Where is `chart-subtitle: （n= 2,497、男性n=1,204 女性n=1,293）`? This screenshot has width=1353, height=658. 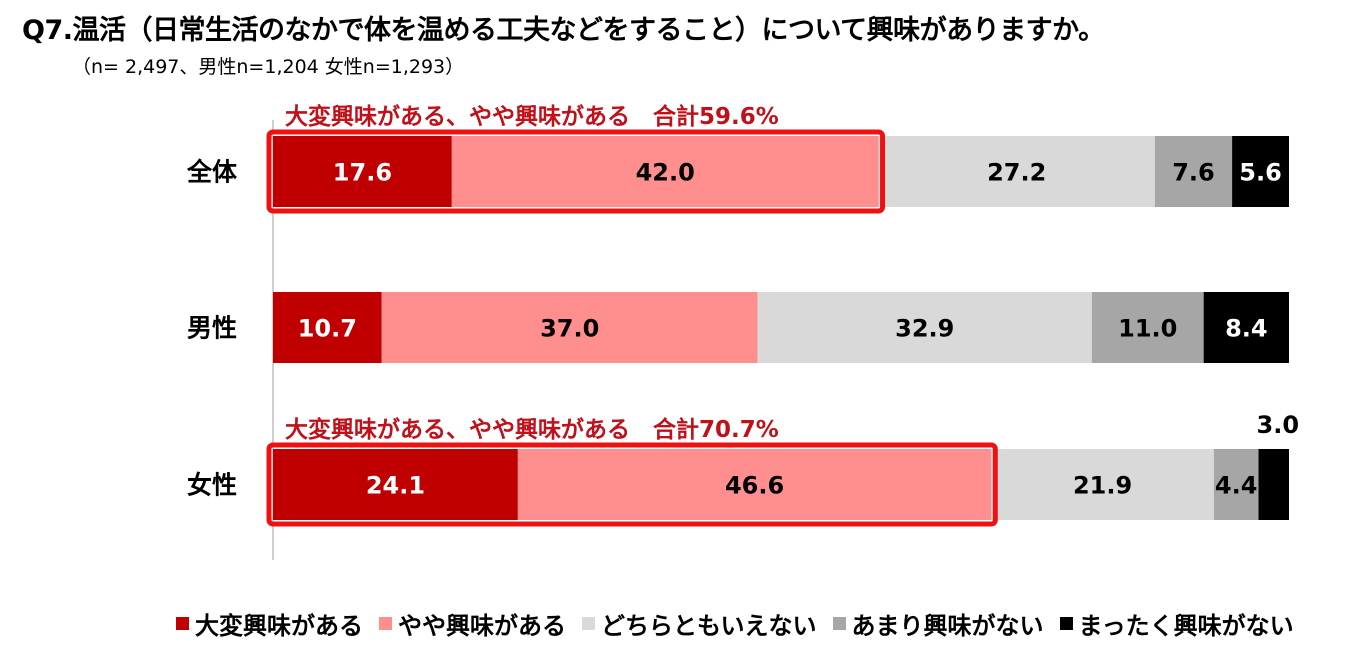
chart-subtitle: （n= 2,497、男性n=1,204 女性n=1,293） is located at coordinates (268, 67).